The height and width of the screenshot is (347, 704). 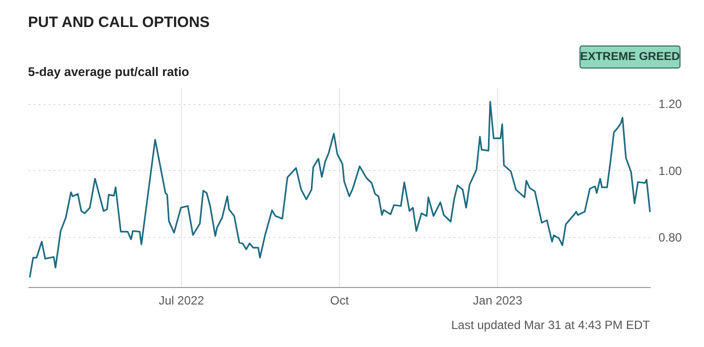 I want to click on y-tick-label: 0.80, so click(x=670, y=237).